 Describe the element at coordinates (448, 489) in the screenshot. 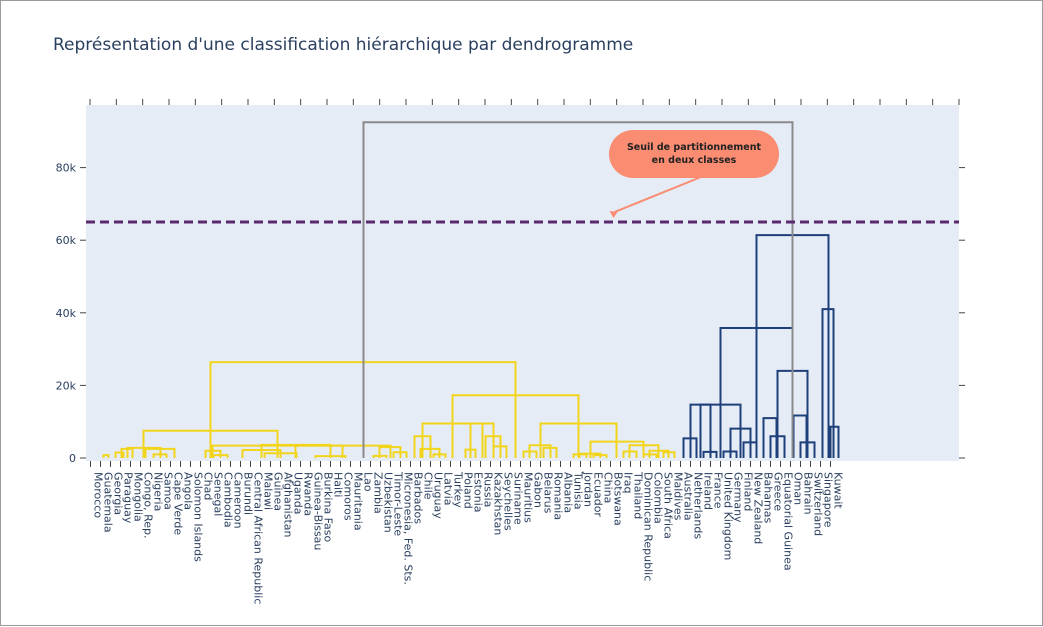

I see `leaf-label: Latvia` at that location.